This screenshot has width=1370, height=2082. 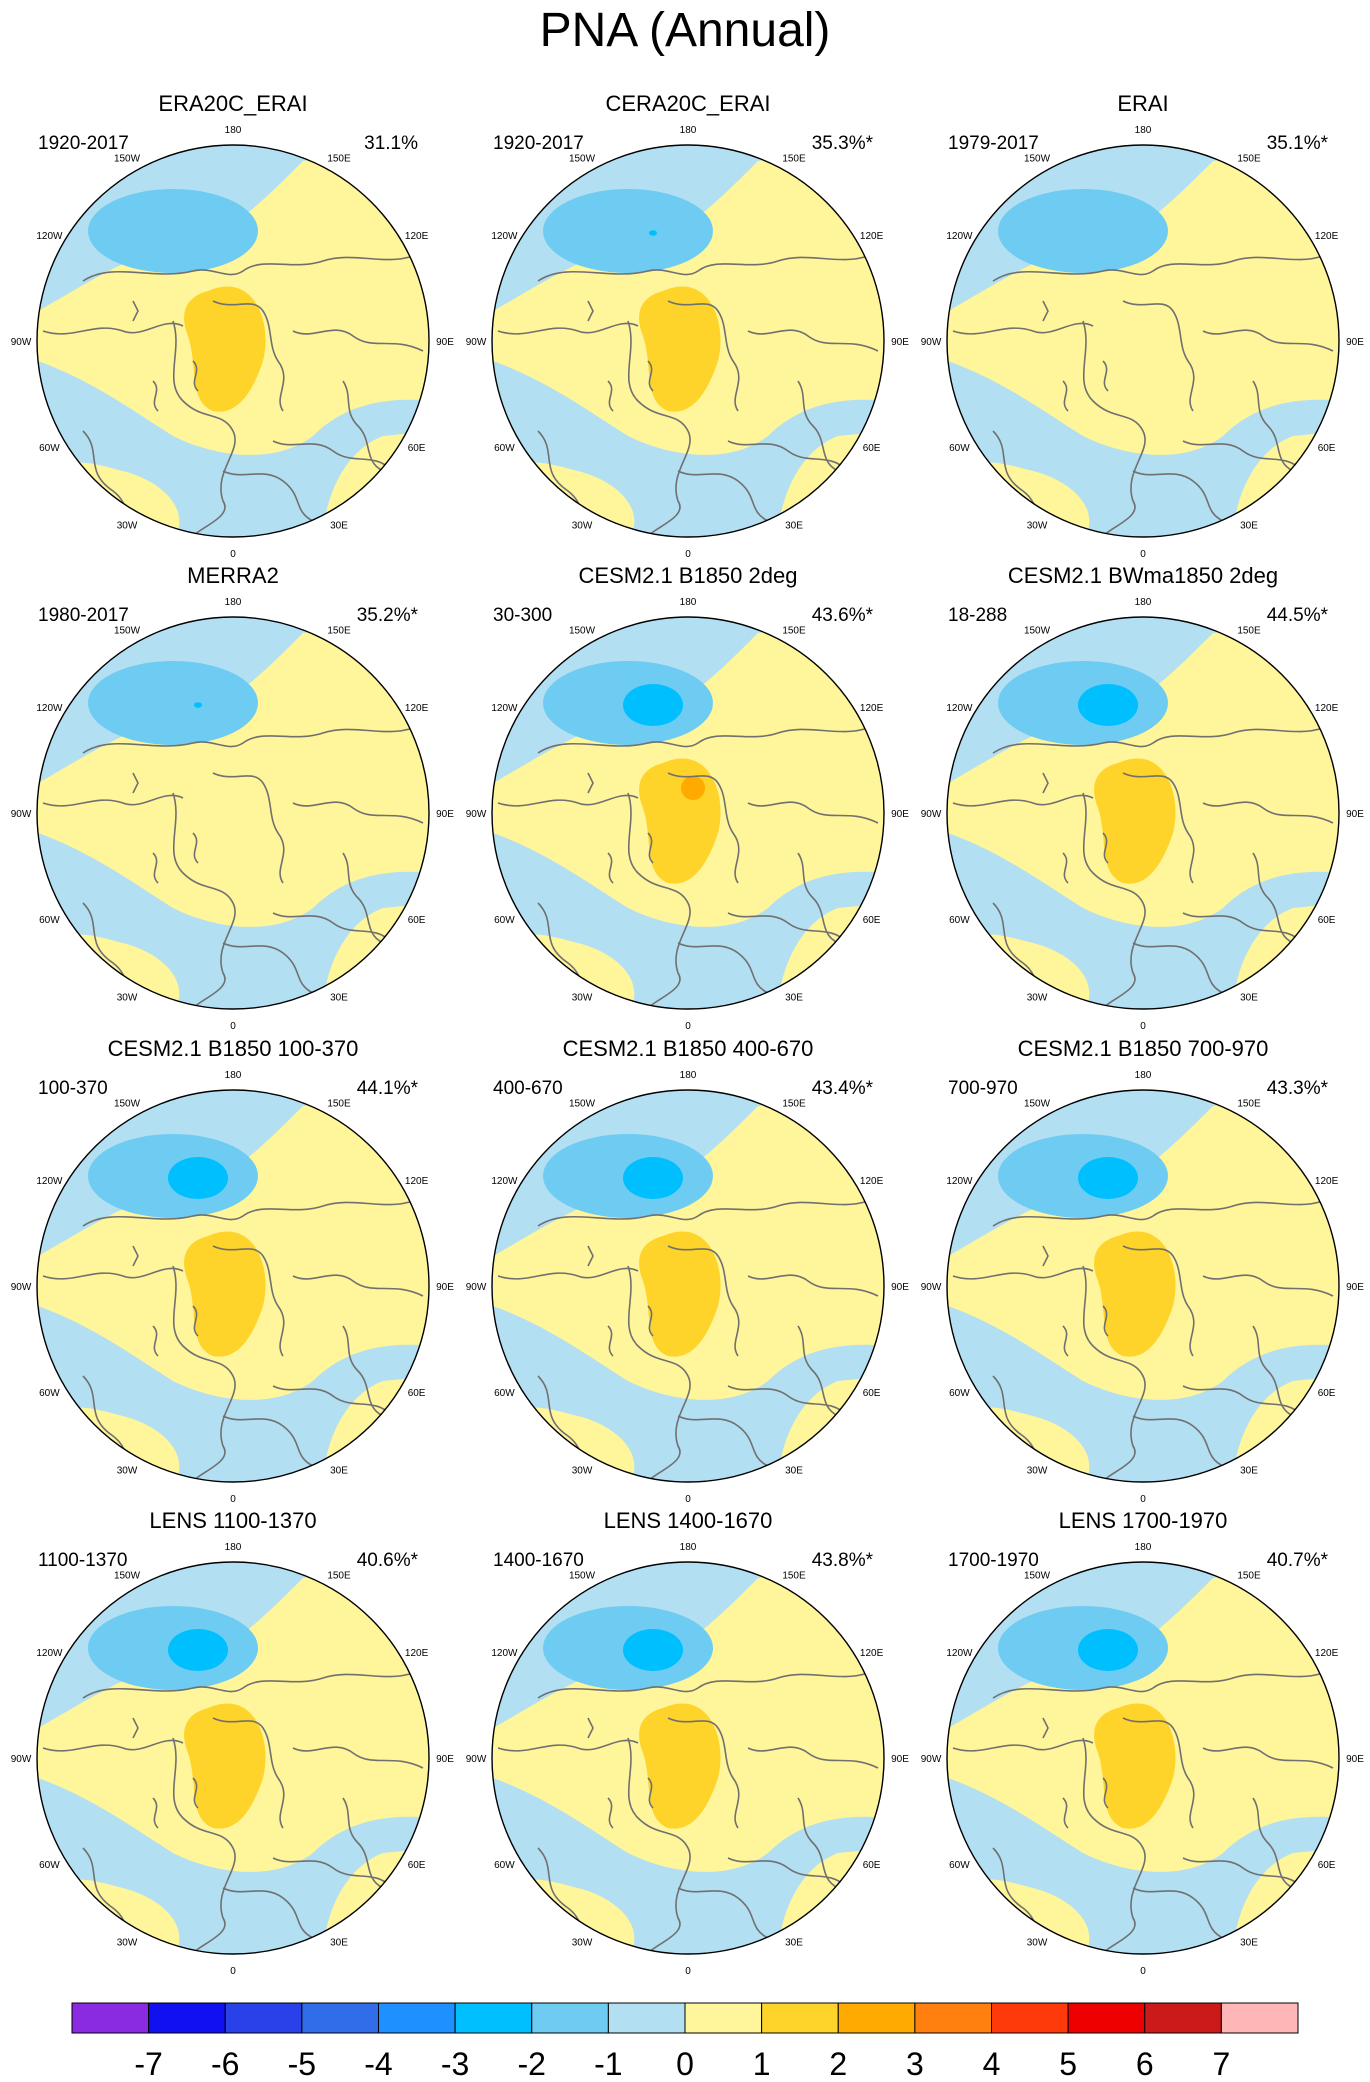 I want to click on panel-variance: 43.3%*, so click(x=1298, y=1088).